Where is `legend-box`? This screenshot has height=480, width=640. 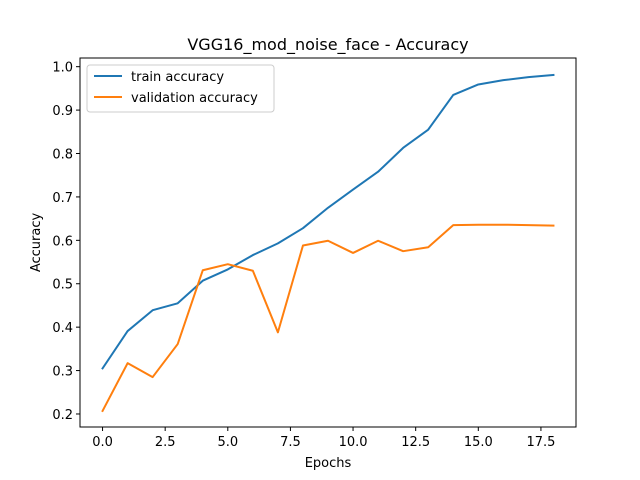
legend-box is located at coordinates (180, 88).